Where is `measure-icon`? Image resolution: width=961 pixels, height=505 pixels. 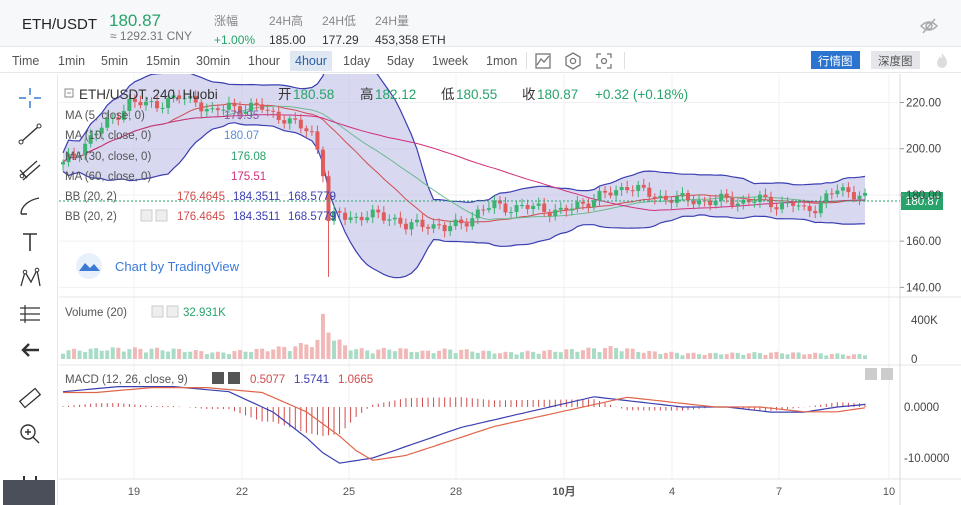
measure-icon is located at coordinates (30, 314).